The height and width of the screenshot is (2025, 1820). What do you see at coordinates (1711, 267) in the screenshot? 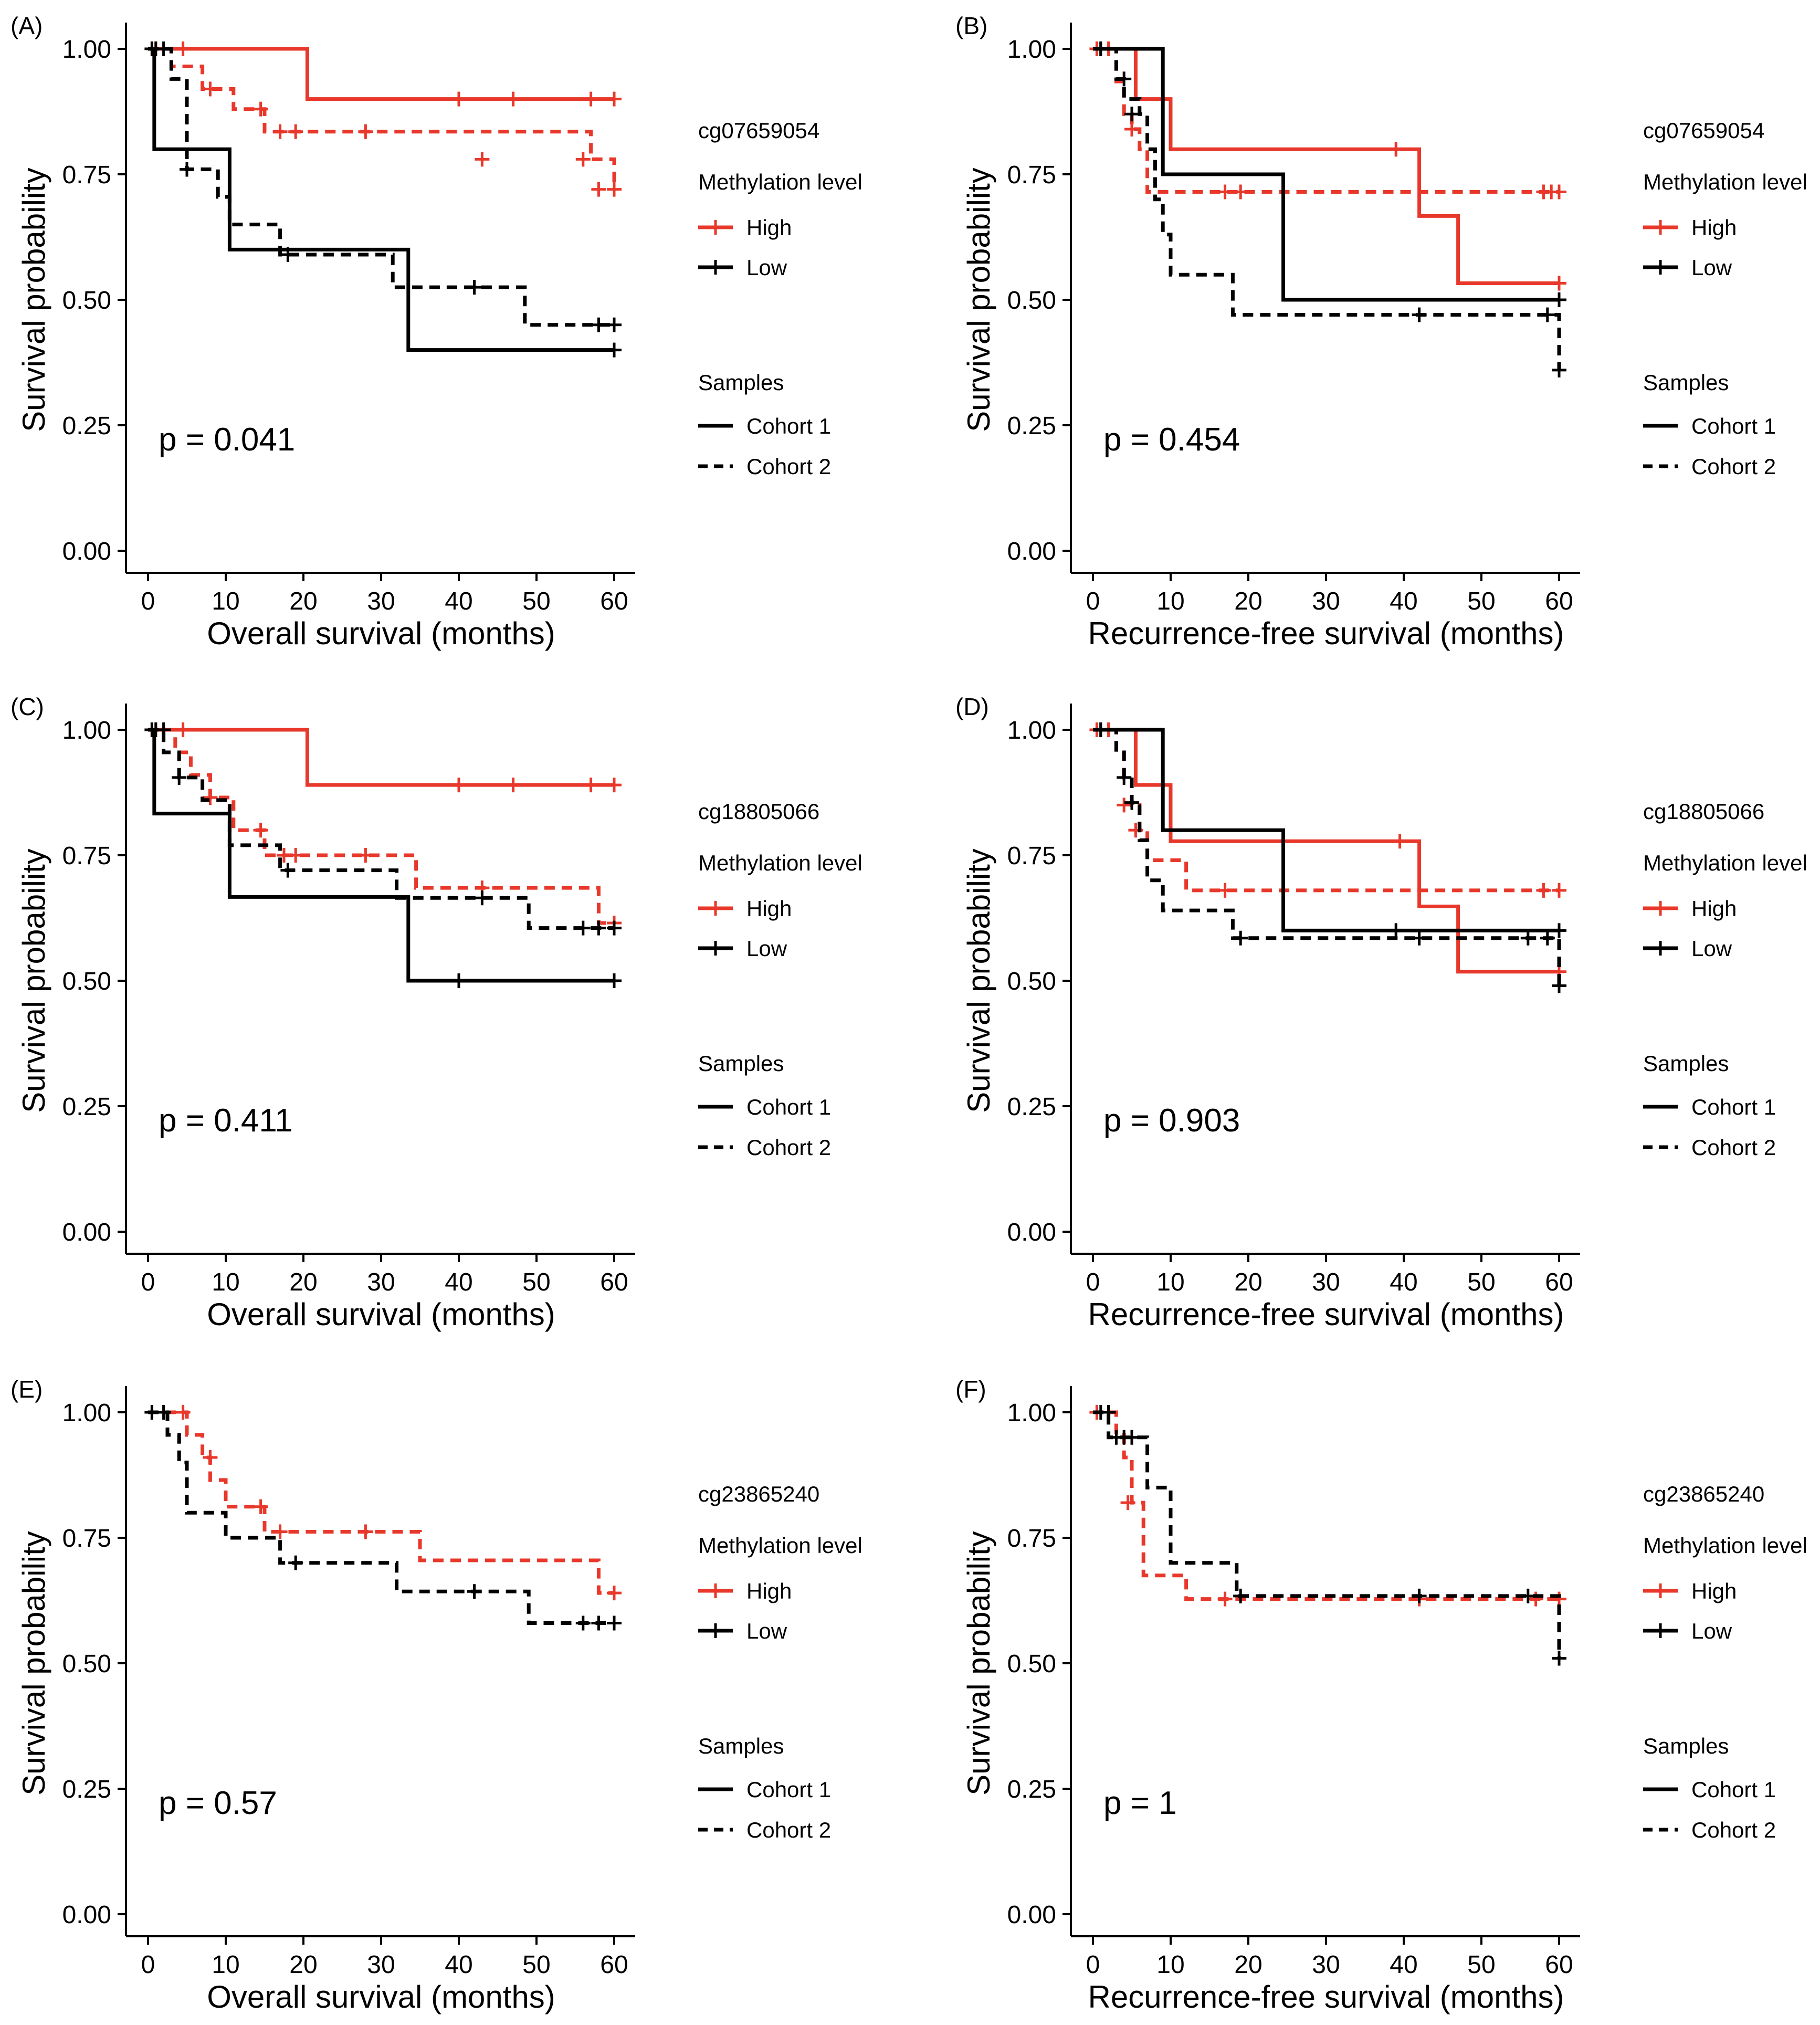
I see `legend-low-label: Low` at bounding box center [1711, 267].